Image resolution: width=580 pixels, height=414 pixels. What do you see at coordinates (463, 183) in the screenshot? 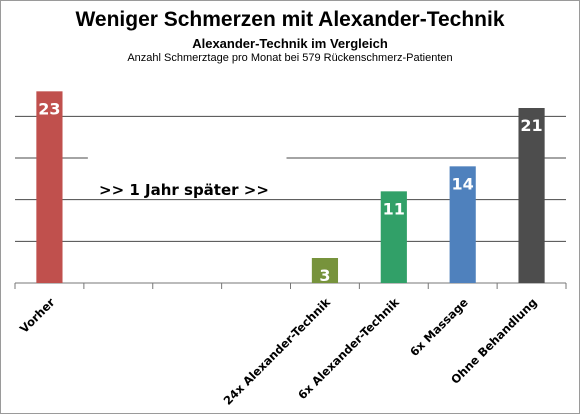
I see `data-label: 14` at bounding box center [463, 183].